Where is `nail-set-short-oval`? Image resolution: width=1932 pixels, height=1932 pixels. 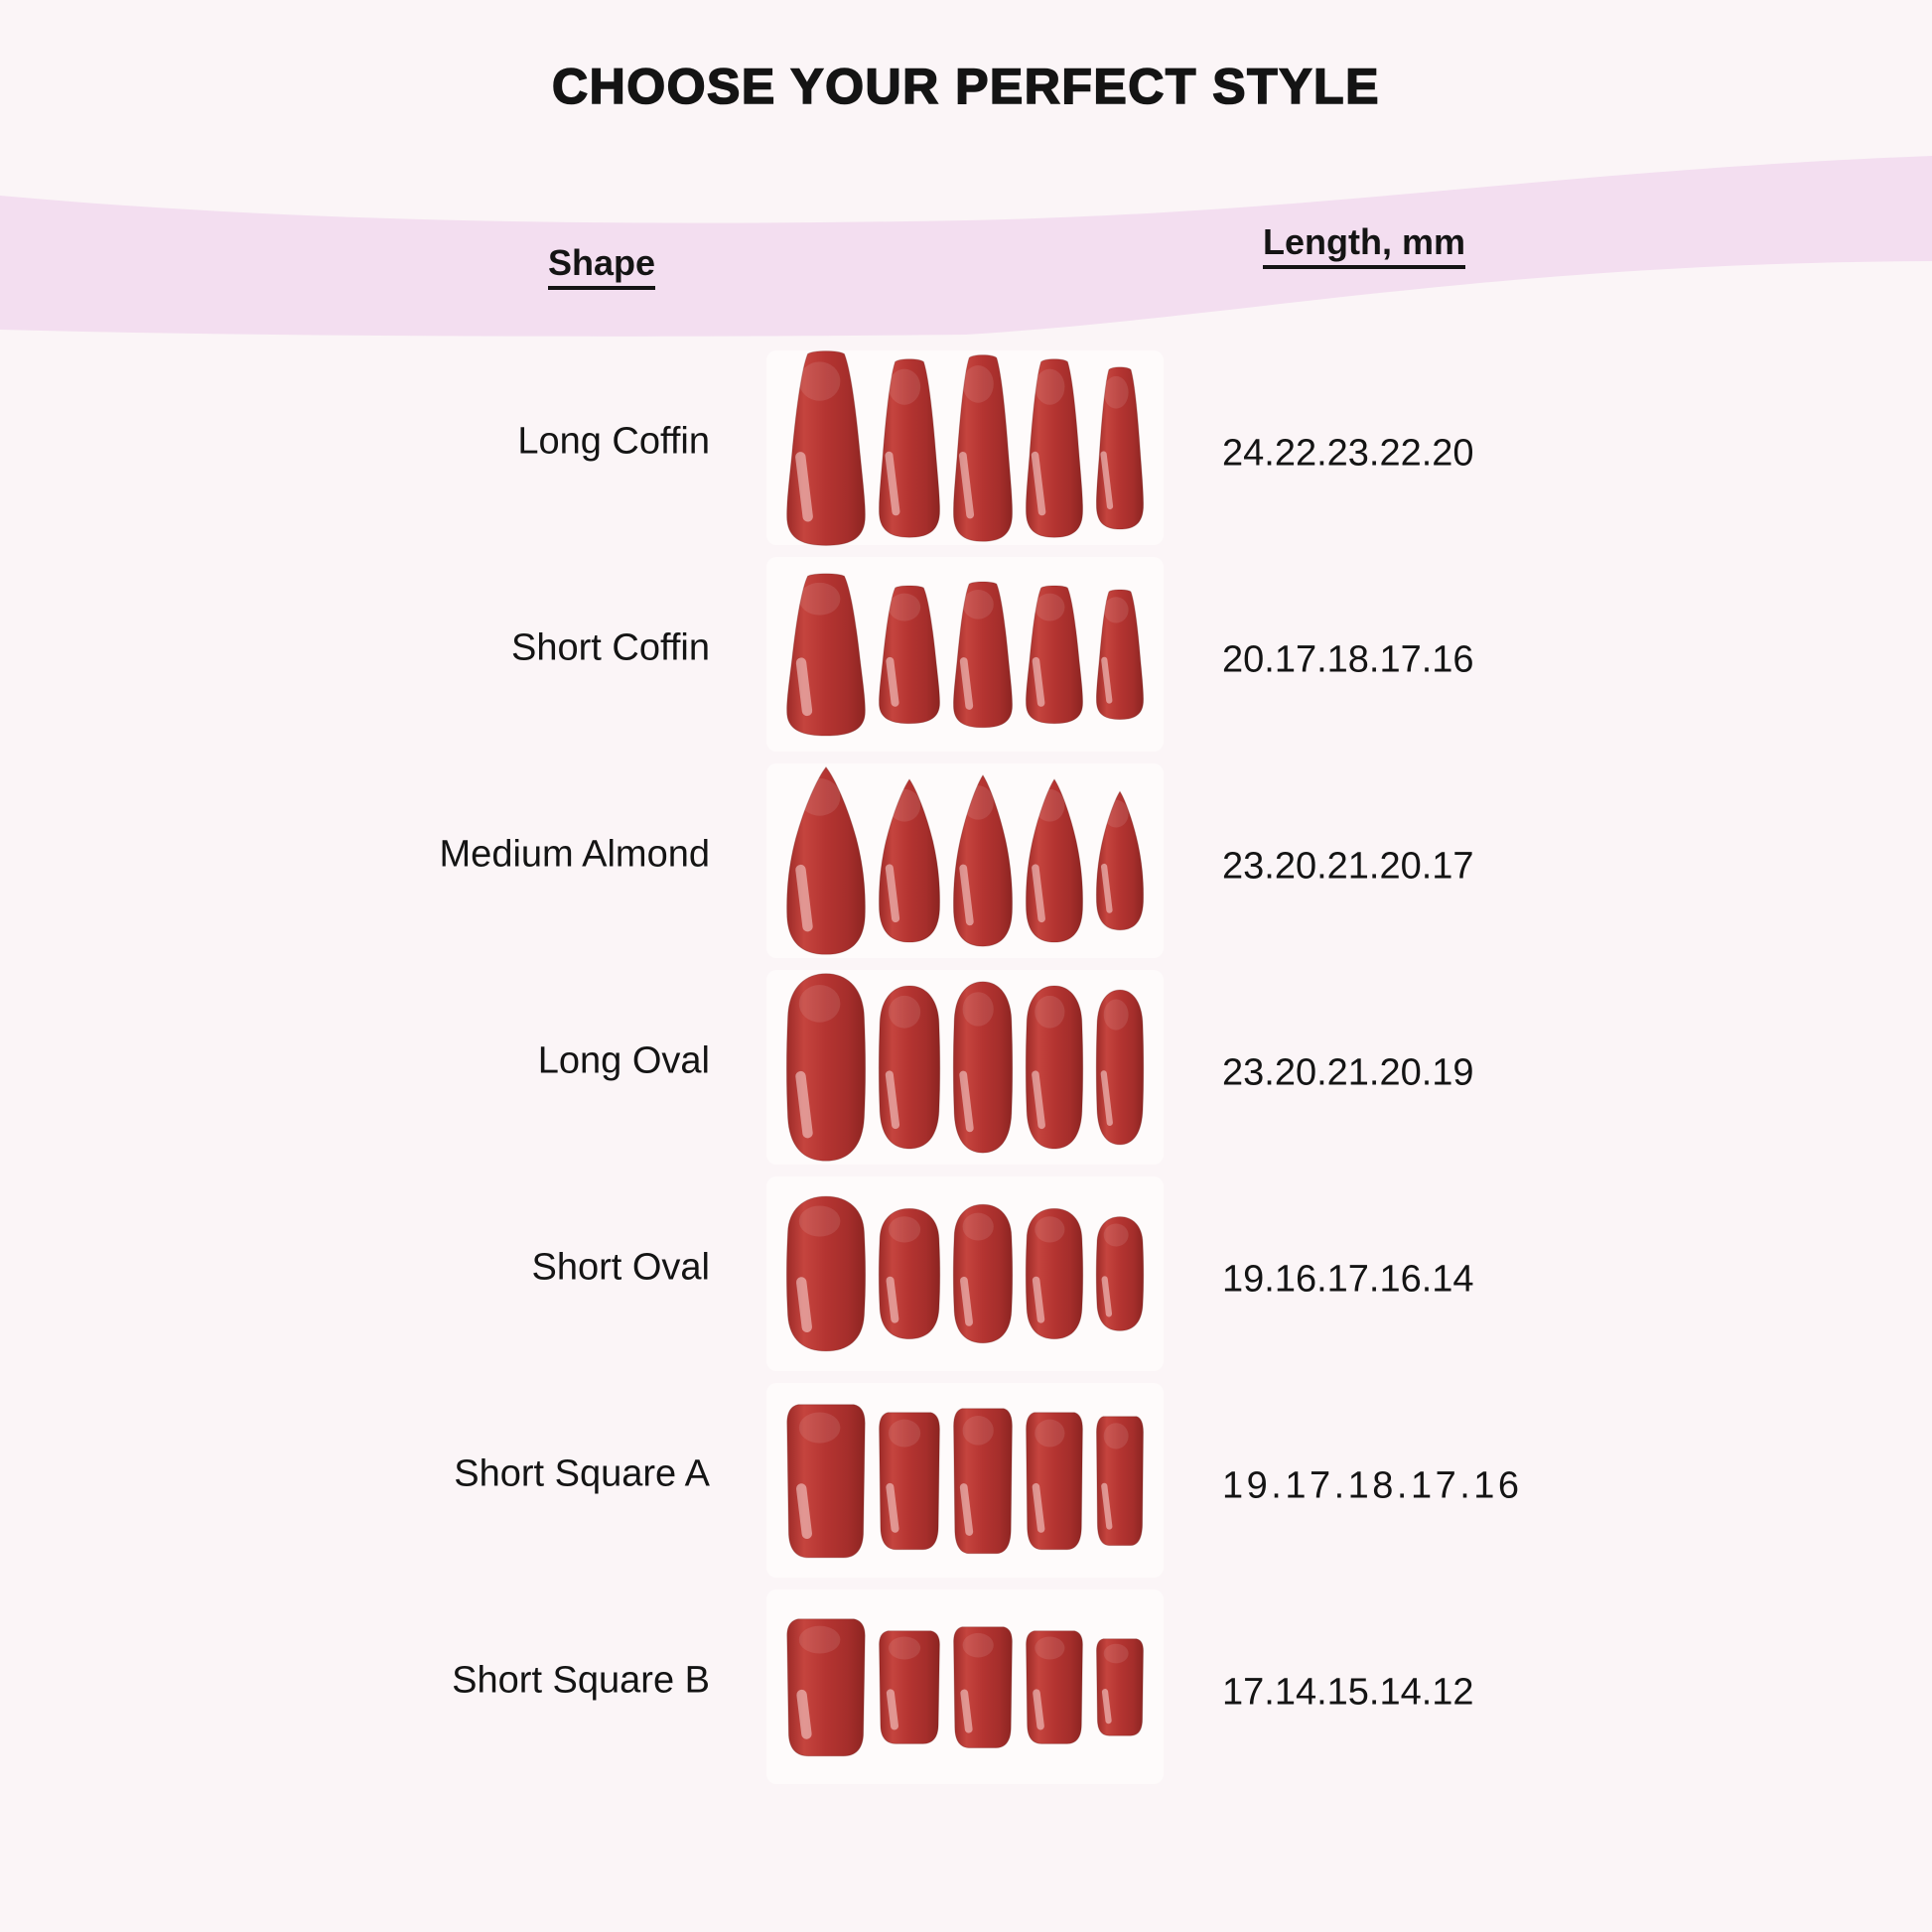 nail-set-short-oval is located at coordinates (965, 1273).